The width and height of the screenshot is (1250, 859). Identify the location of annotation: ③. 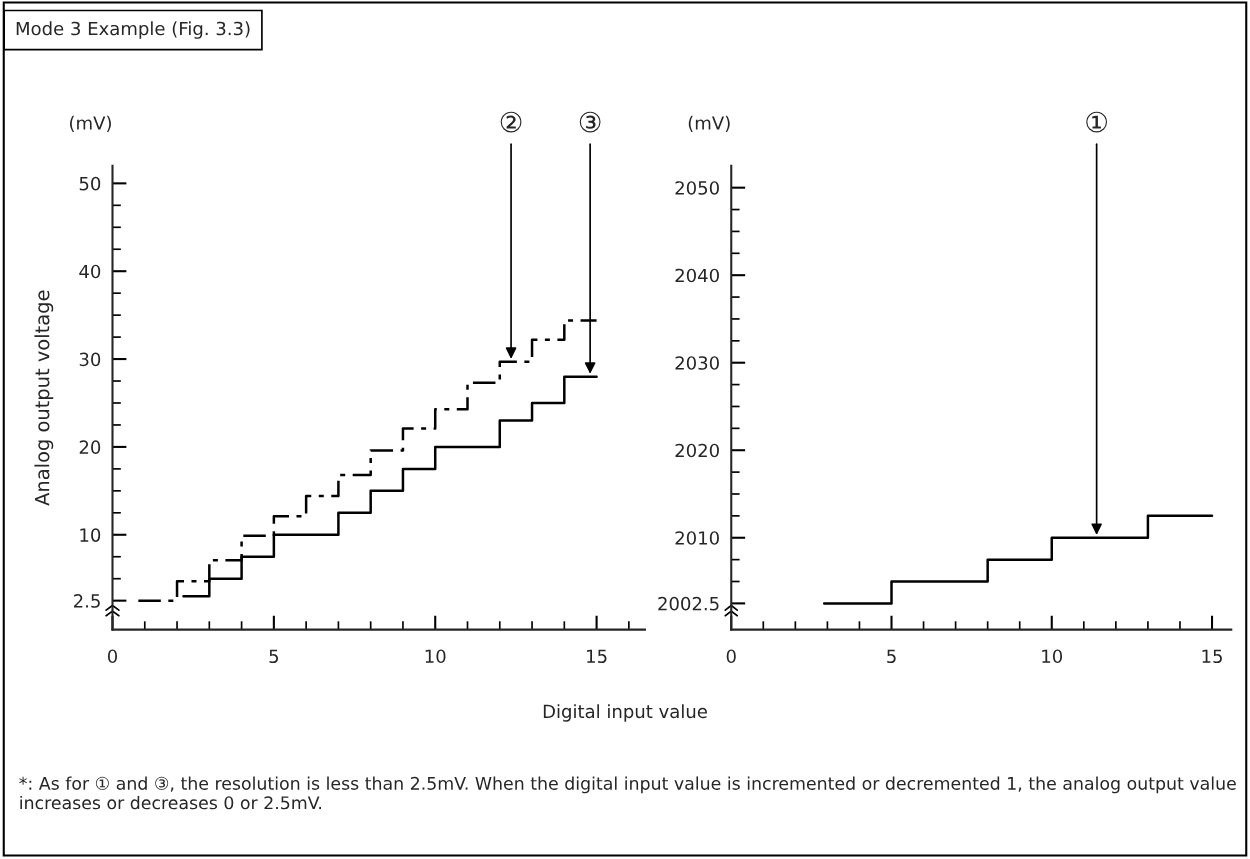
(590, 122).